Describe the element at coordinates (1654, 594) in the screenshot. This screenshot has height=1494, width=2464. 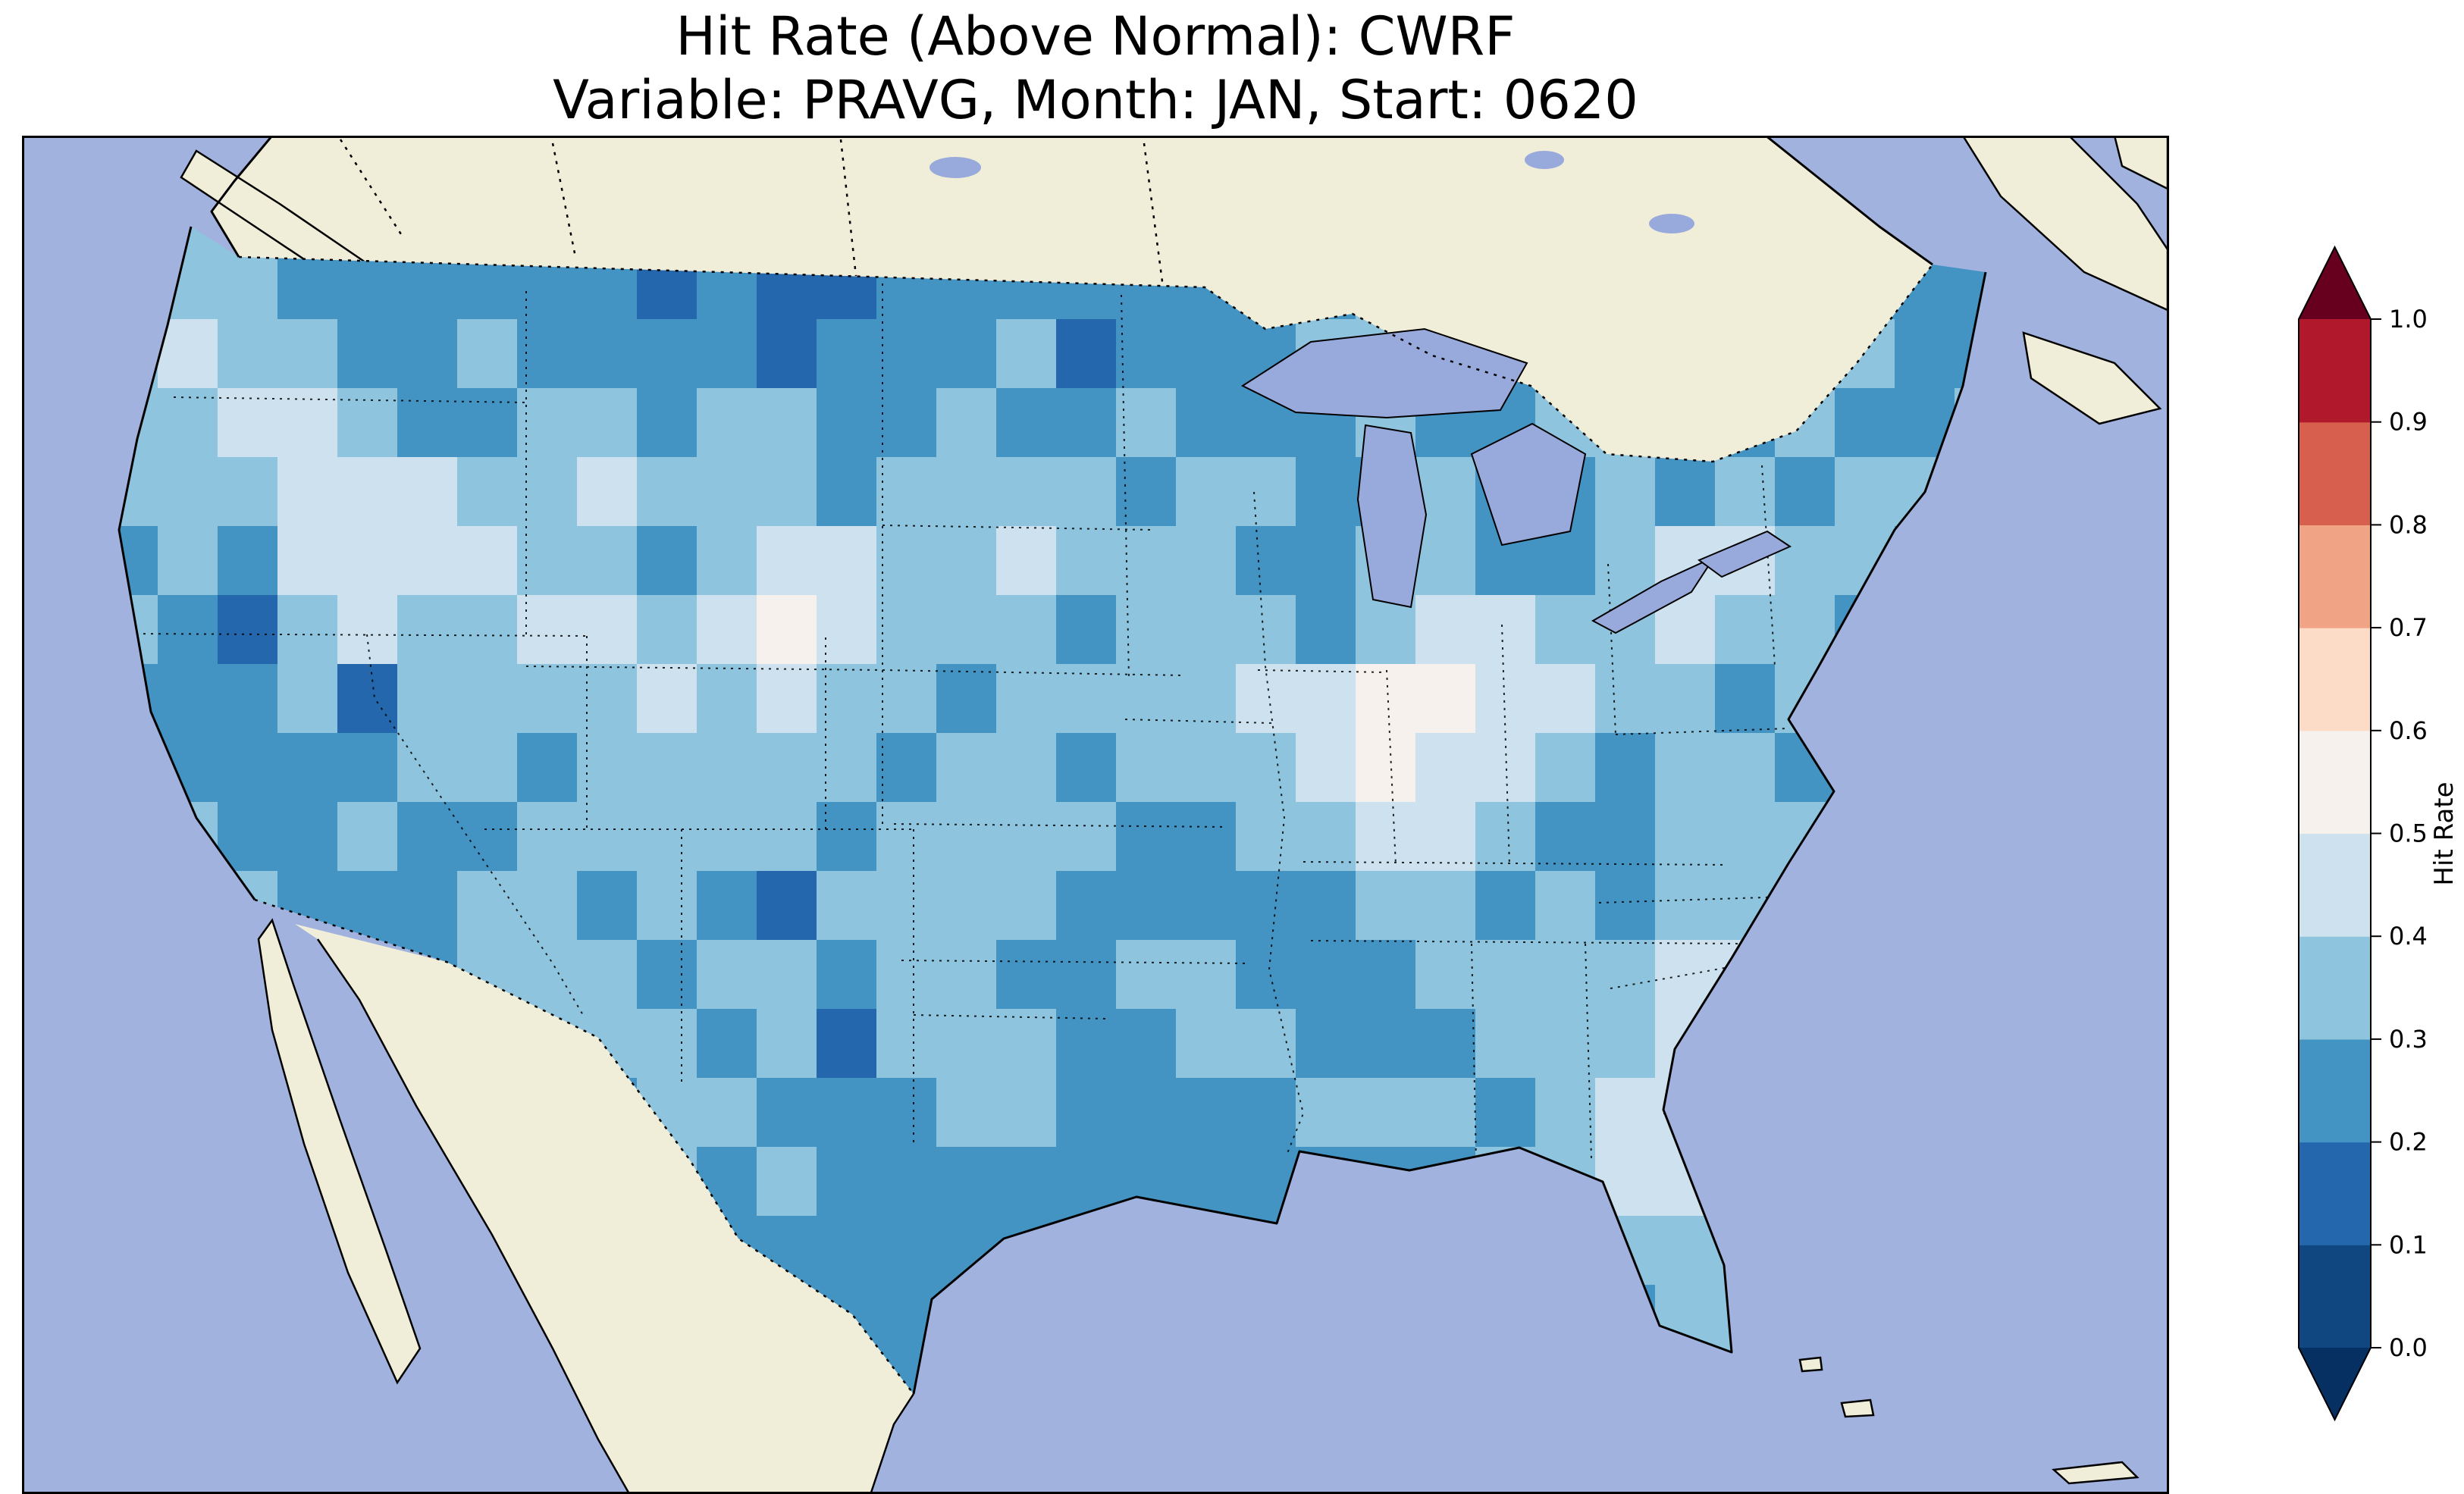
I see `lake-erie` at that location.